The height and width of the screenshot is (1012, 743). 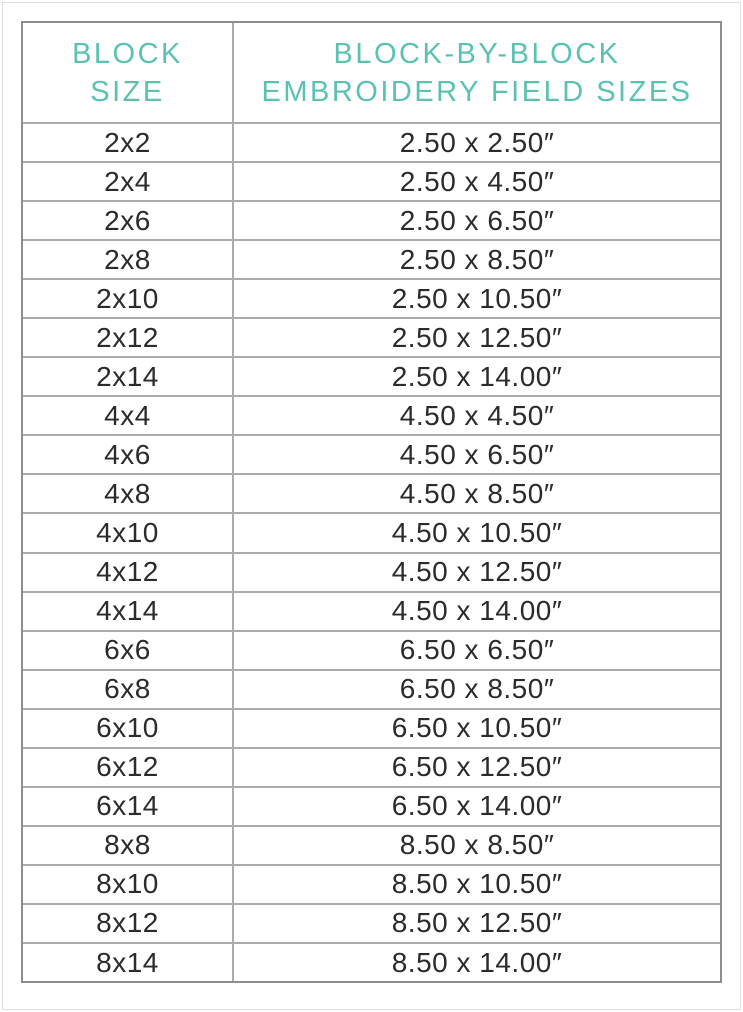 I want to click on field-size-cell: 4.50 x 6.50″, so click(x=477, y=454).